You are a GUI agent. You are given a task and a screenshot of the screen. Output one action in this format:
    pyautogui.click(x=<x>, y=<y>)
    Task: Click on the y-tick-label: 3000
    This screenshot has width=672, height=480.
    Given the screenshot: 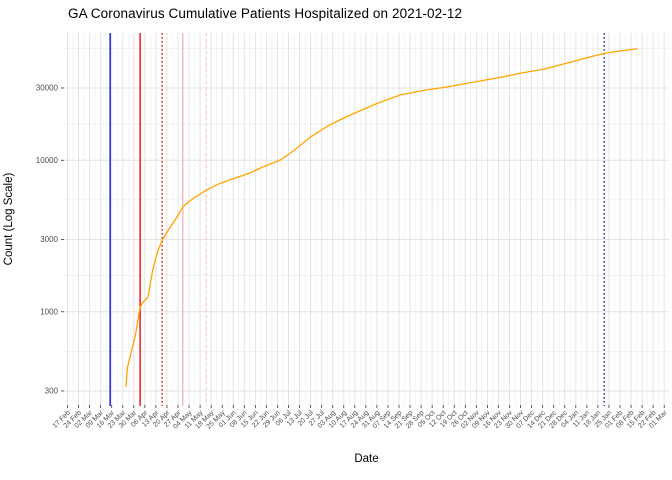 What is the action you would take?
    pyautogui.click(x=49, y=239)
    